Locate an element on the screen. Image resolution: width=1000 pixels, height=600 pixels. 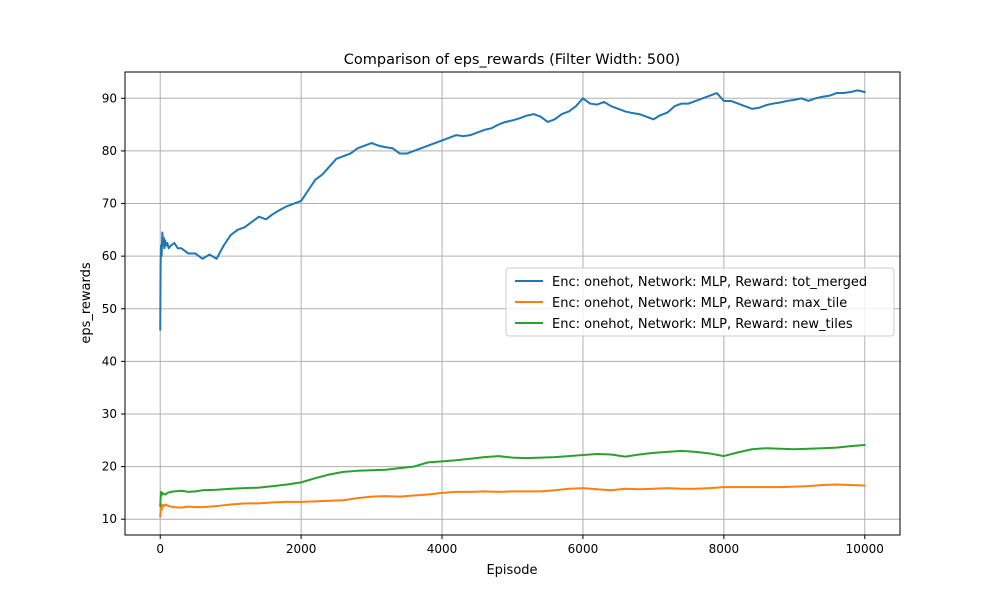
series-line-new-tiles is located at coordinates (512, 476).